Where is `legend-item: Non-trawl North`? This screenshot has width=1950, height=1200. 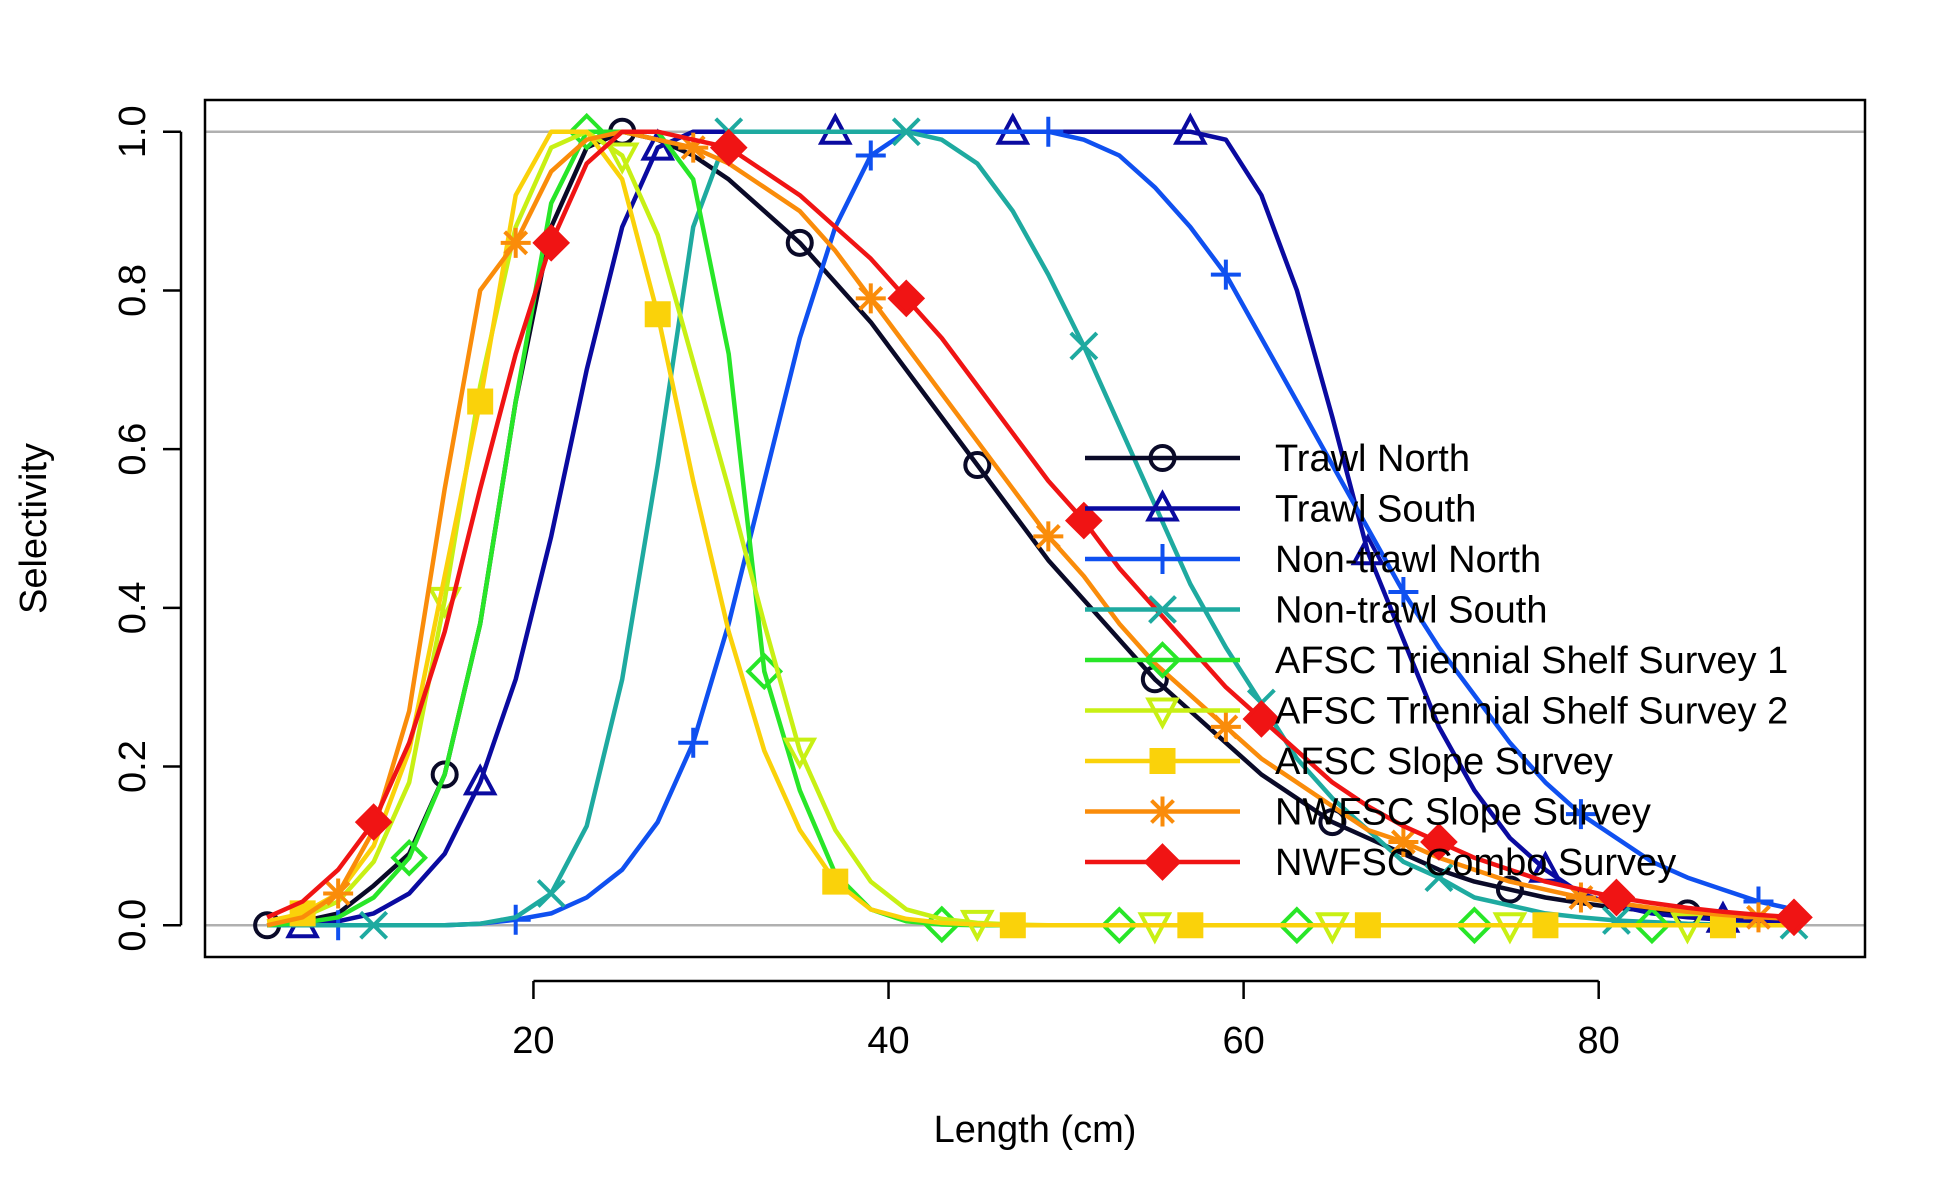
legend-item: Non-trawl North is located at coordinates (1313, 560).